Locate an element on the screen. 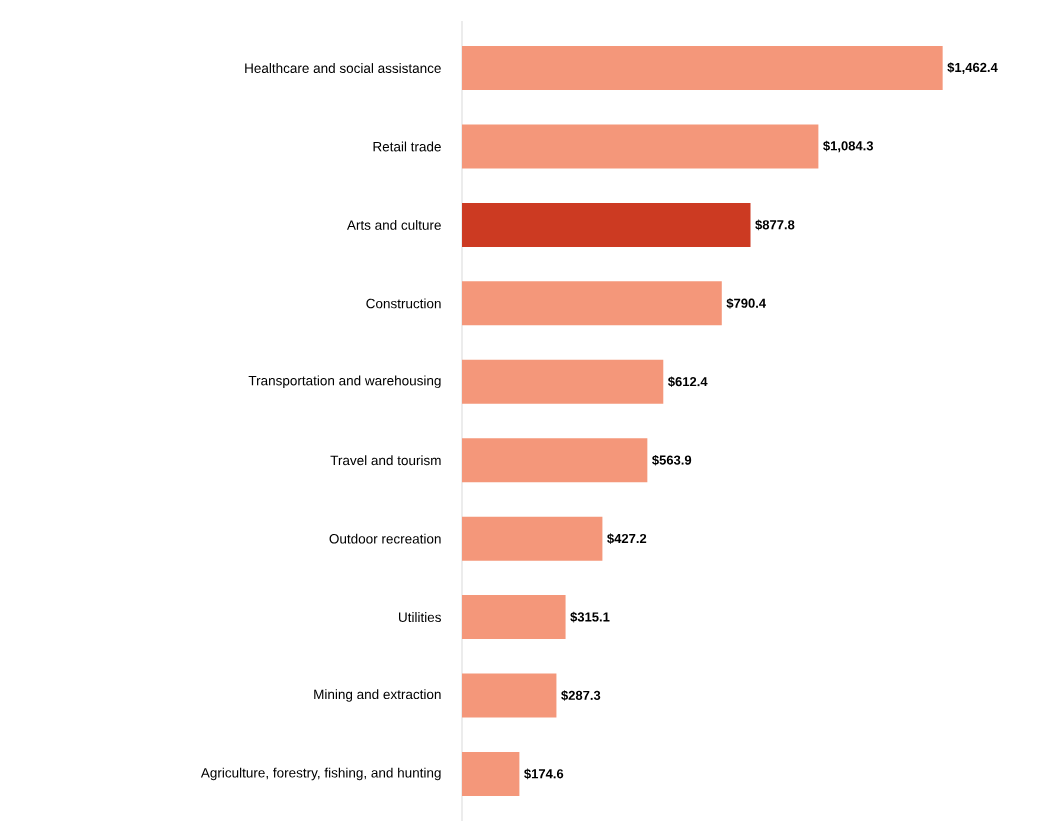 The image size is (1062, 839). y-tick-label: Mining and extraction is located at coordinates (377, 695).